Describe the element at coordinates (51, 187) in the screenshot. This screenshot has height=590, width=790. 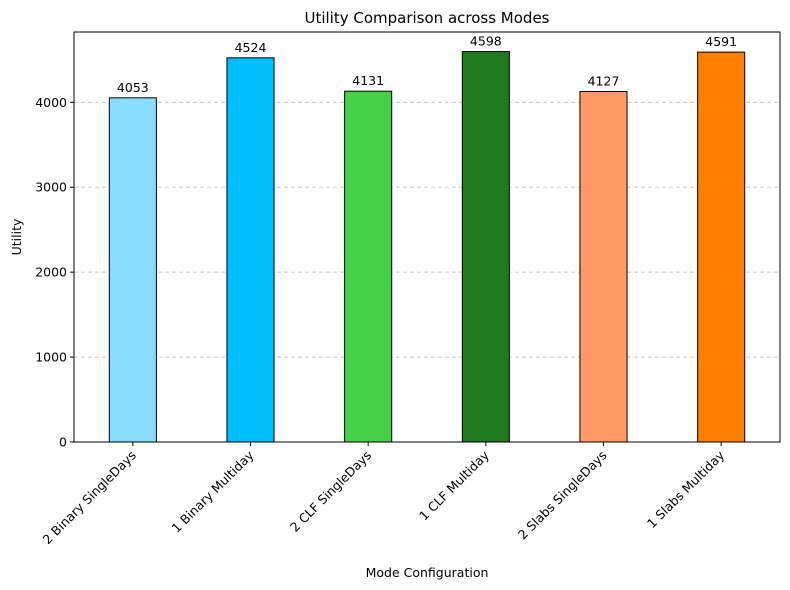
I see `y-tick-label: 3000` at that location.